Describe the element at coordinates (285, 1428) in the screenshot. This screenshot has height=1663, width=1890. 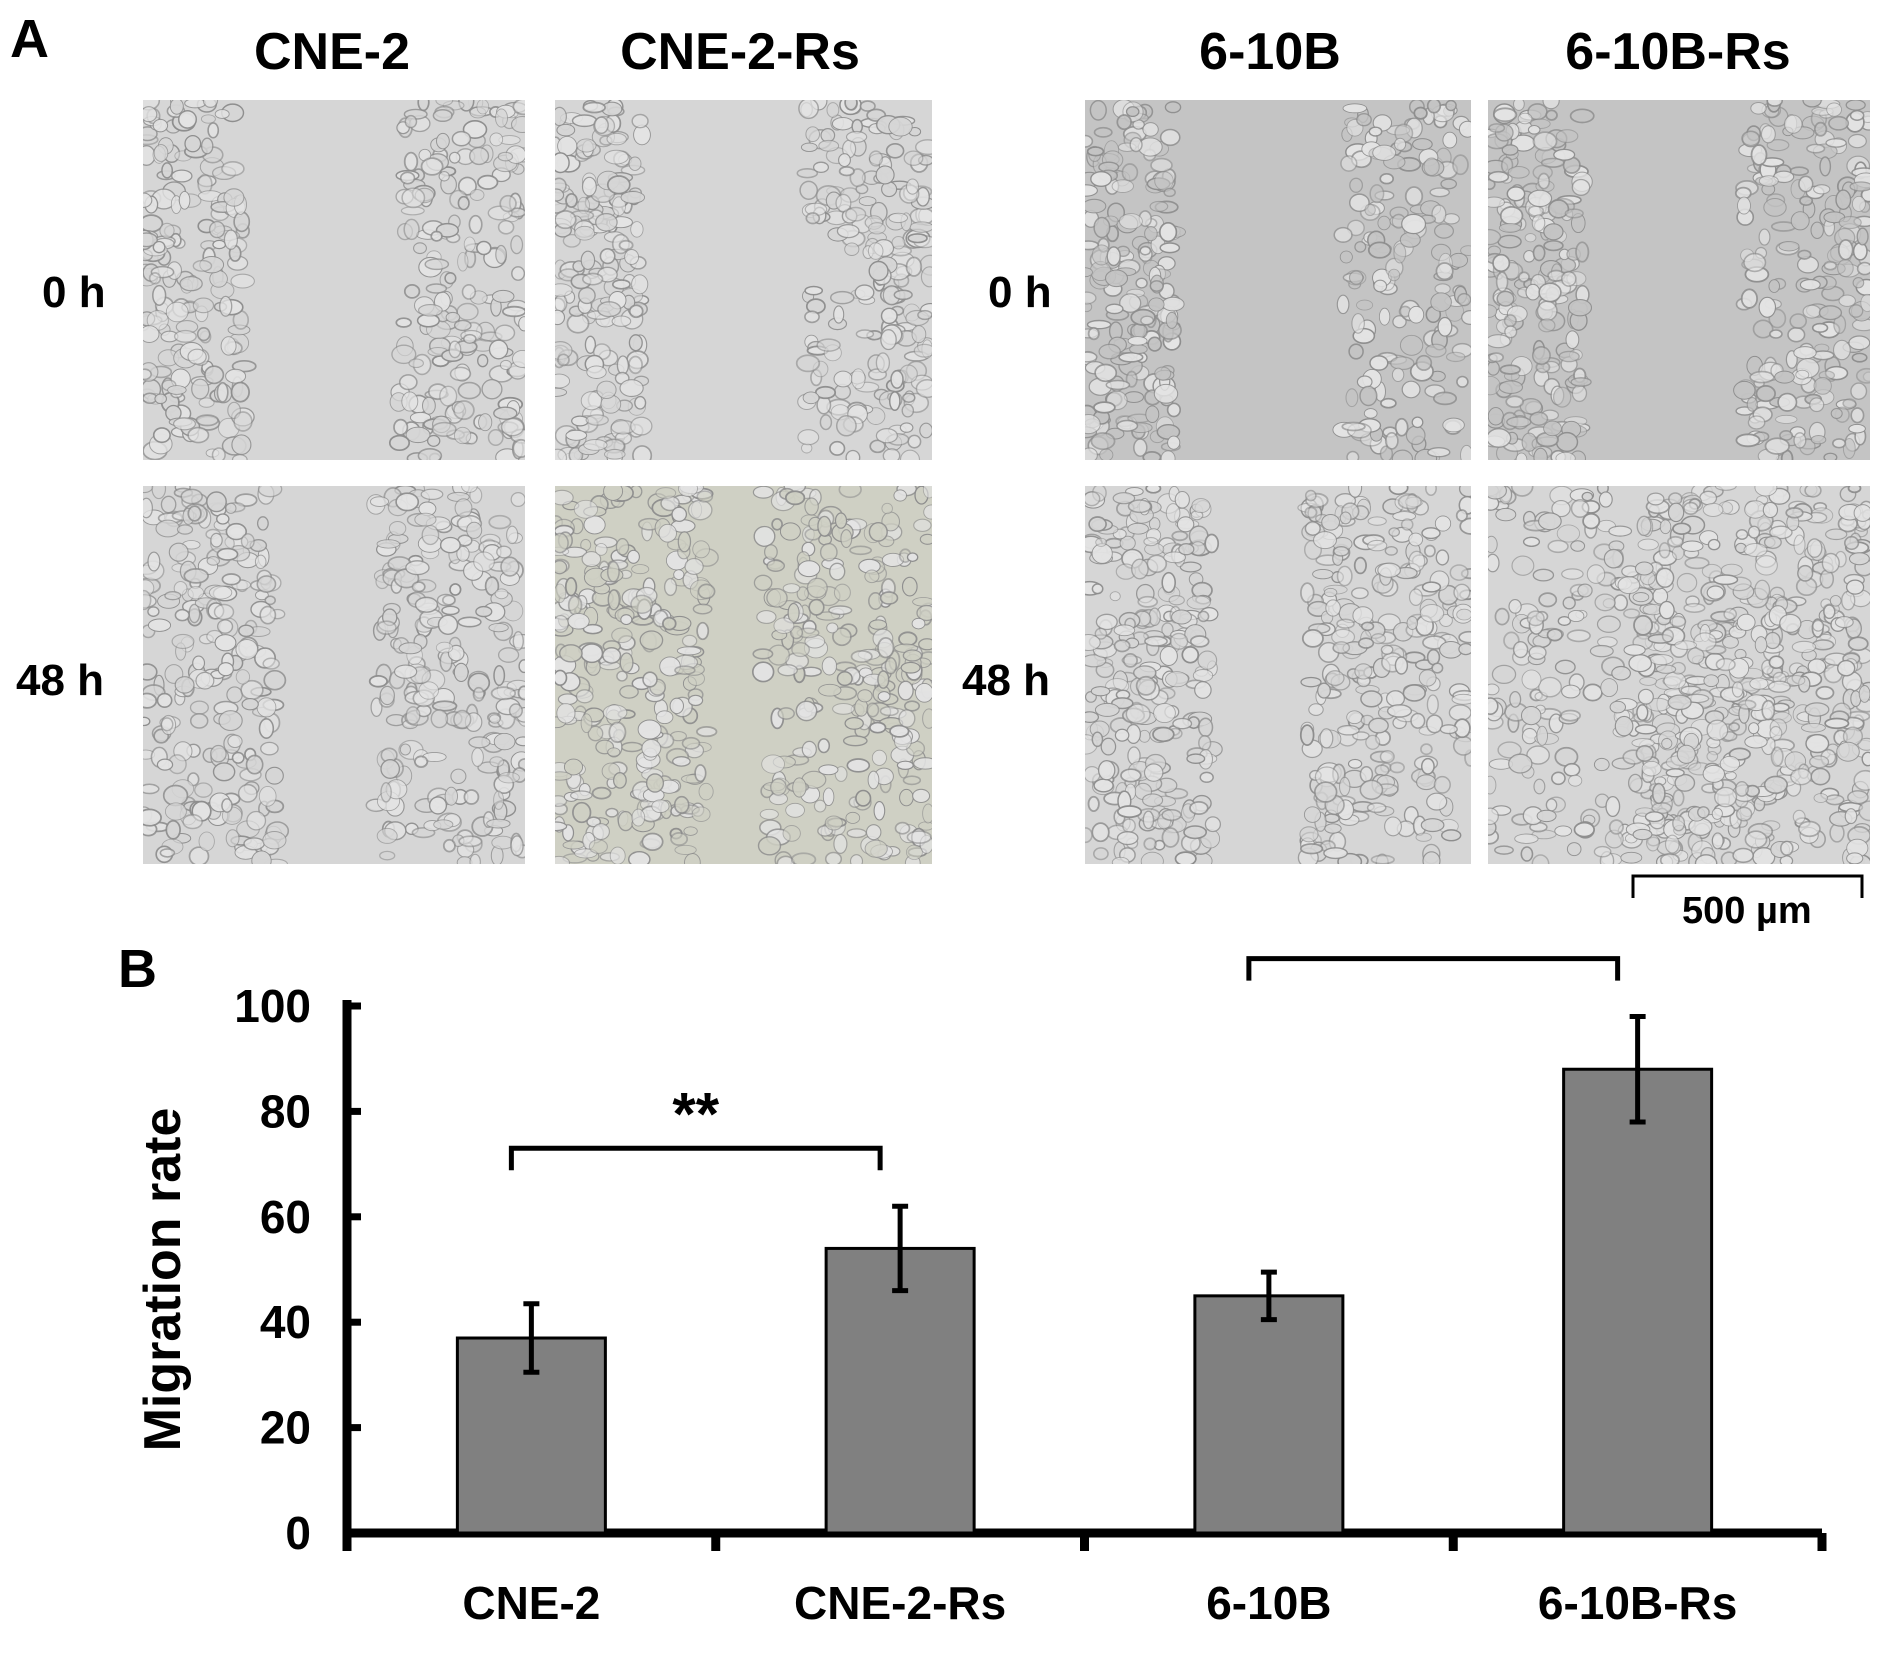
I see `y-tick-label: 20` at that location.